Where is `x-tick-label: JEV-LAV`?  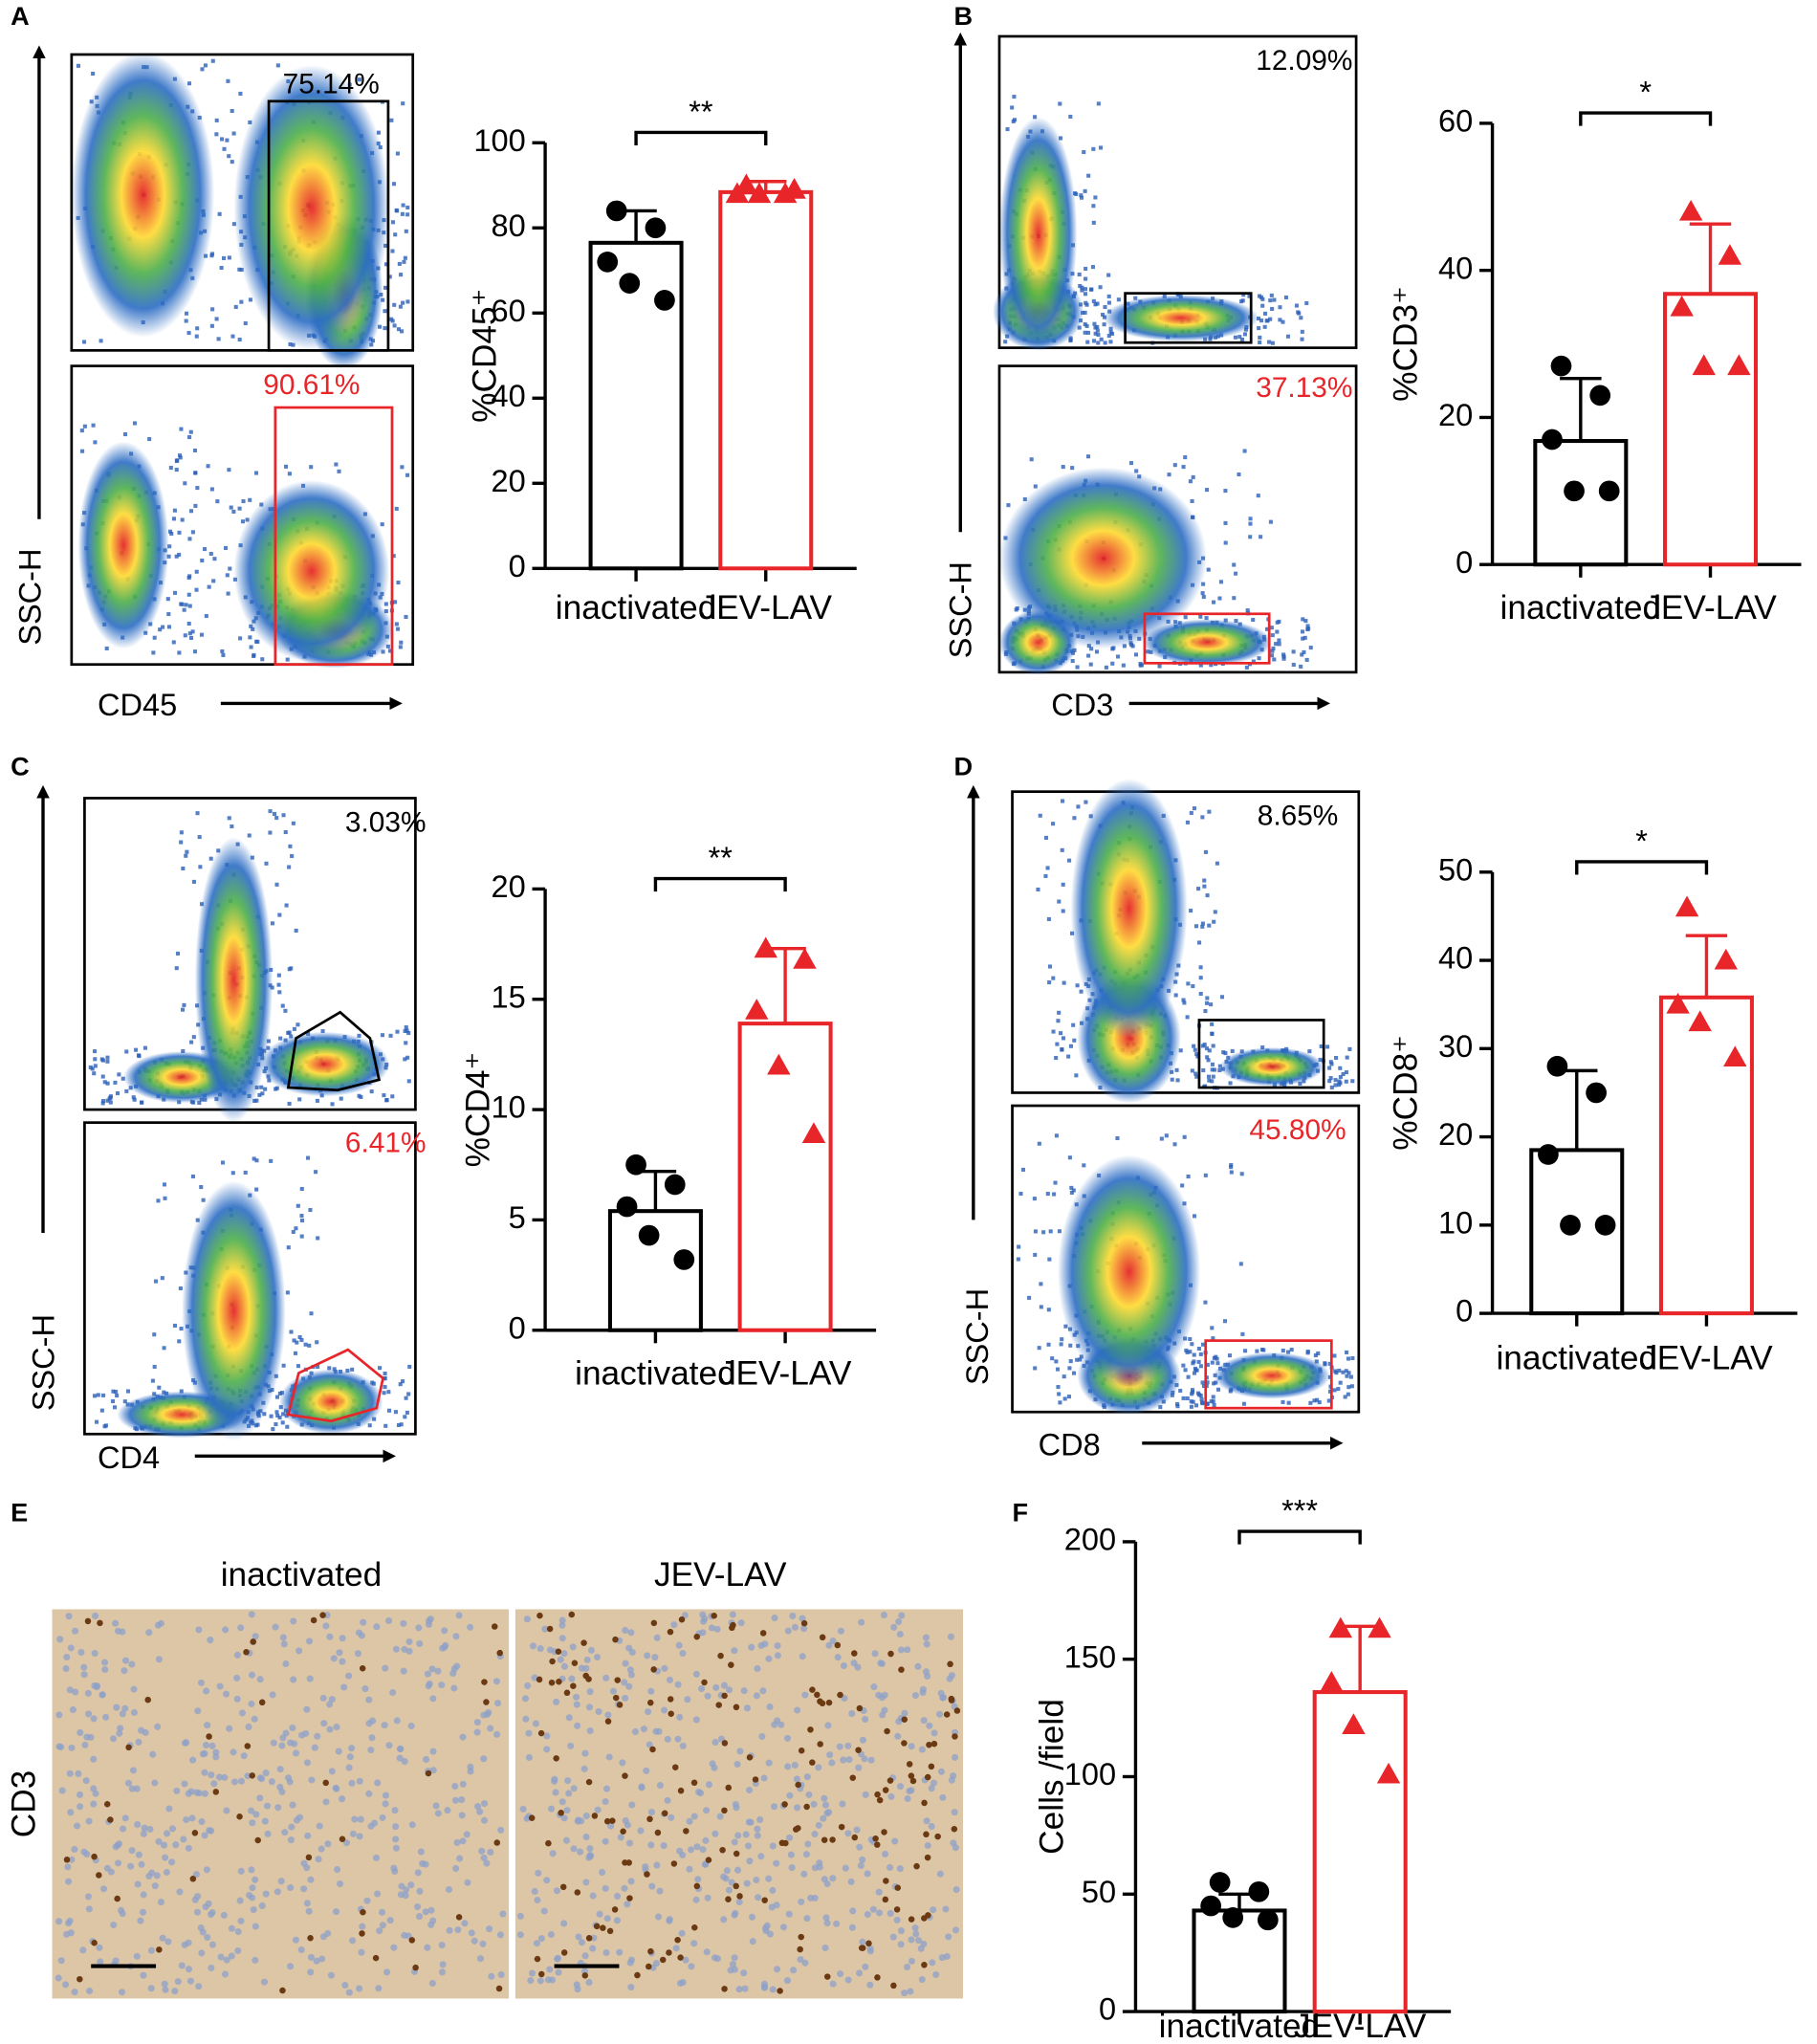
x-tick-label: JEV-LAV is located at coordinates (1710, 607).